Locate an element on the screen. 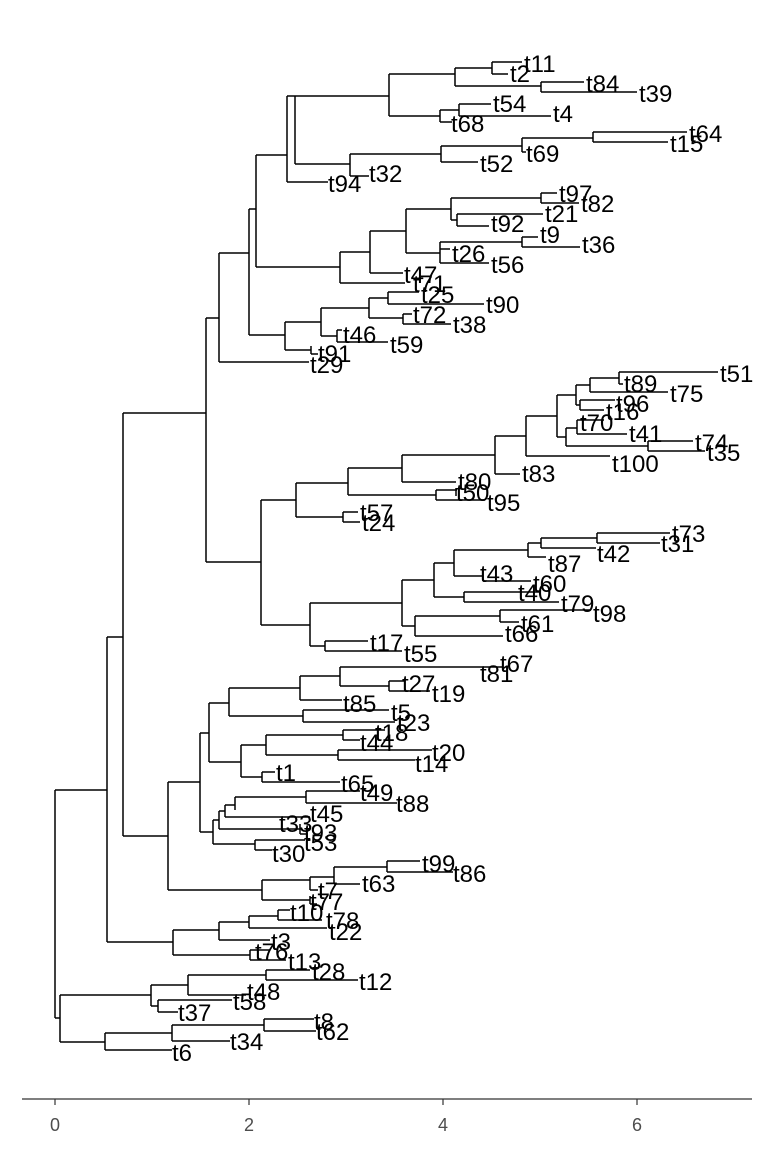 This screenshot has width=768, height=1152. tip-label: t20 is located at coordinates (448, 753).